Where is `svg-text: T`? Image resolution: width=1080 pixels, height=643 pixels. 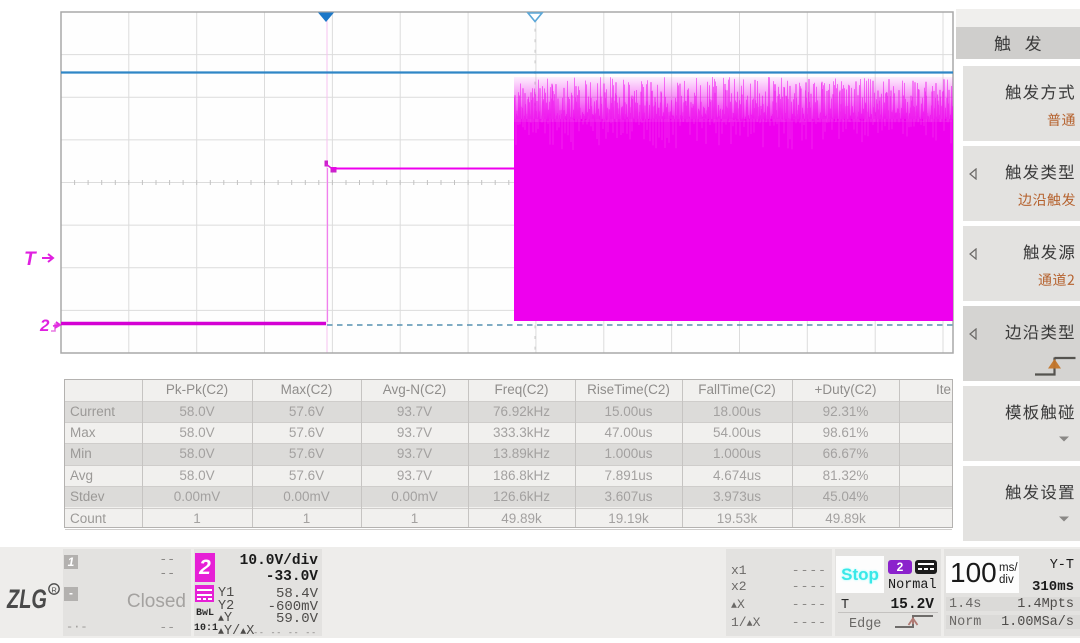
svg-text: T is located at coordinates (30, 259).